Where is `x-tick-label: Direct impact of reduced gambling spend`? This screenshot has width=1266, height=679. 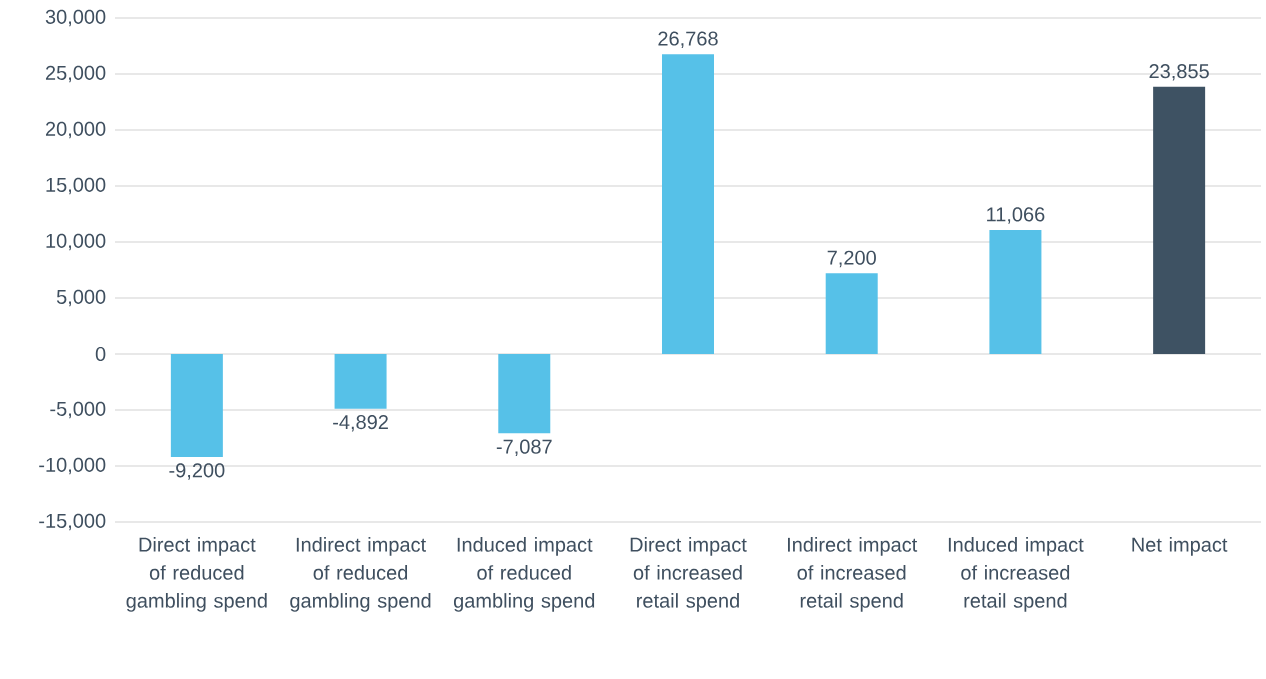 x-tick-label: Direct impact of reduced gambling spend is located at coordinates (196, 574).